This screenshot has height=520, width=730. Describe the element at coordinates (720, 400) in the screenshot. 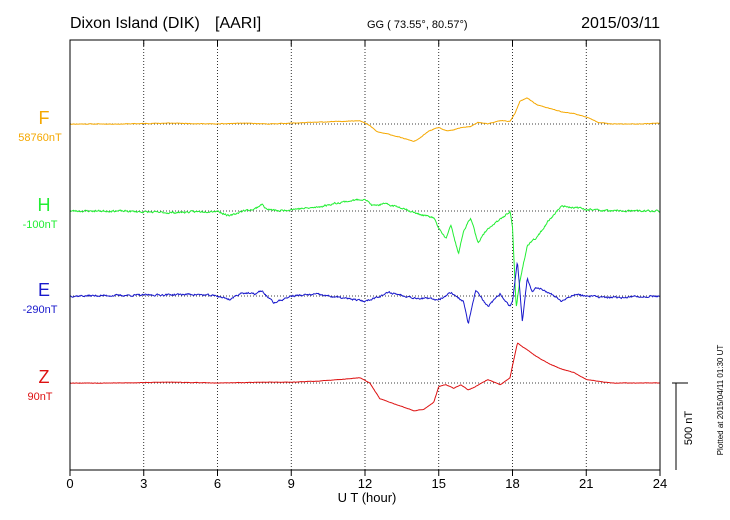

I see `plotted-note: Plotted at 2015/04/11 01:30 UT` at that location.